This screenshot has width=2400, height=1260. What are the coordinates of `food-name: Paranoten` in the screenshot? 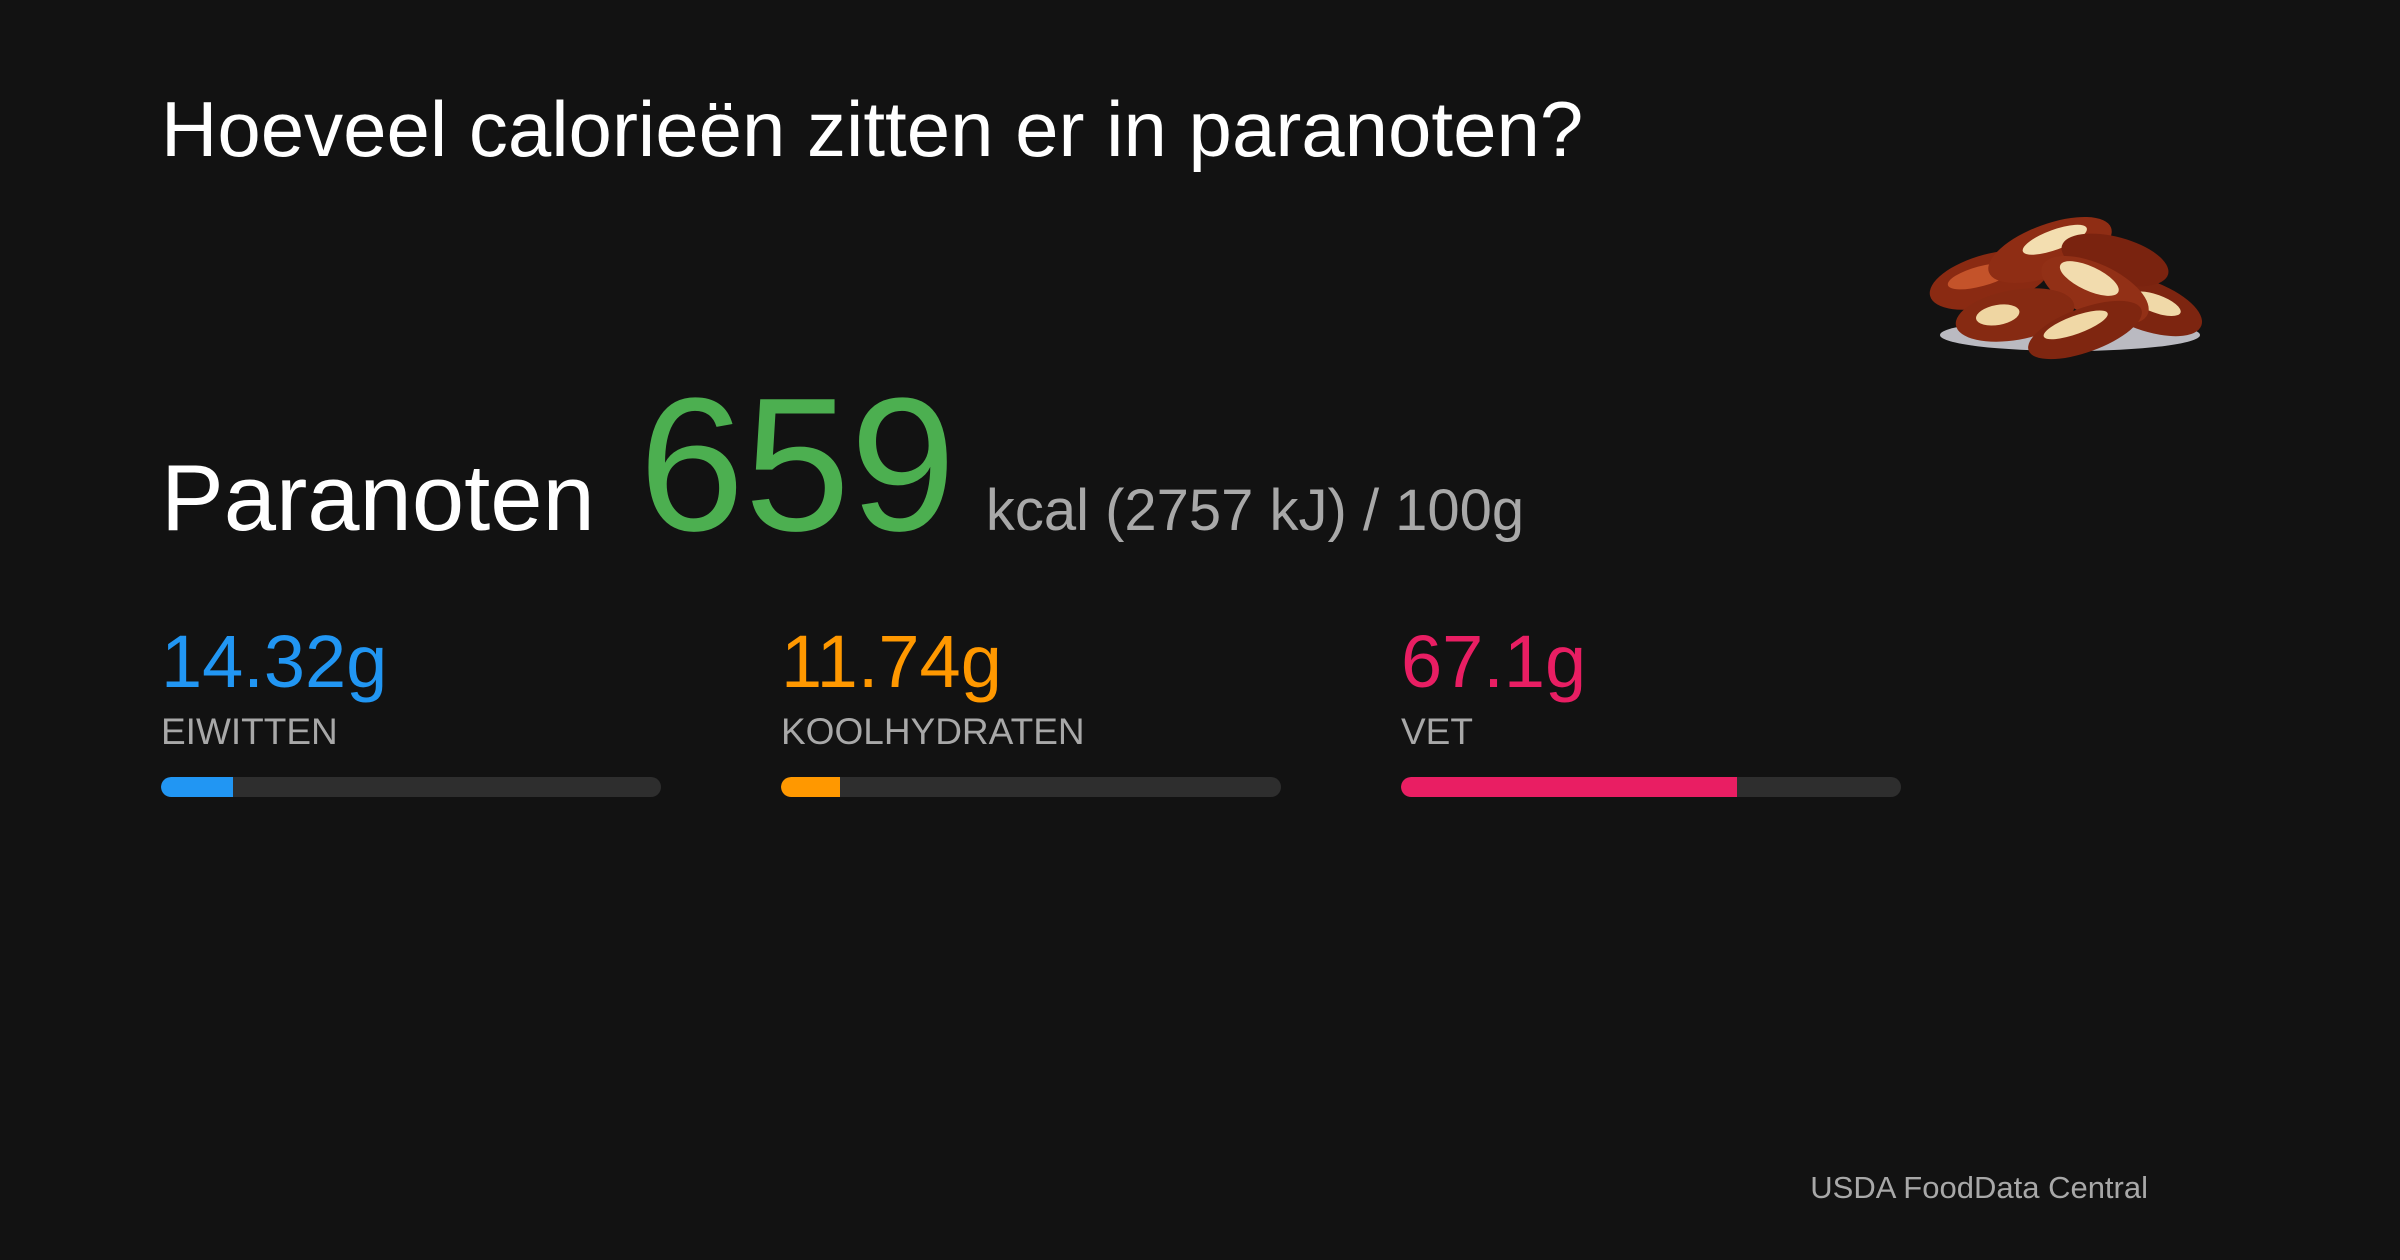 It's located at (378, 497).